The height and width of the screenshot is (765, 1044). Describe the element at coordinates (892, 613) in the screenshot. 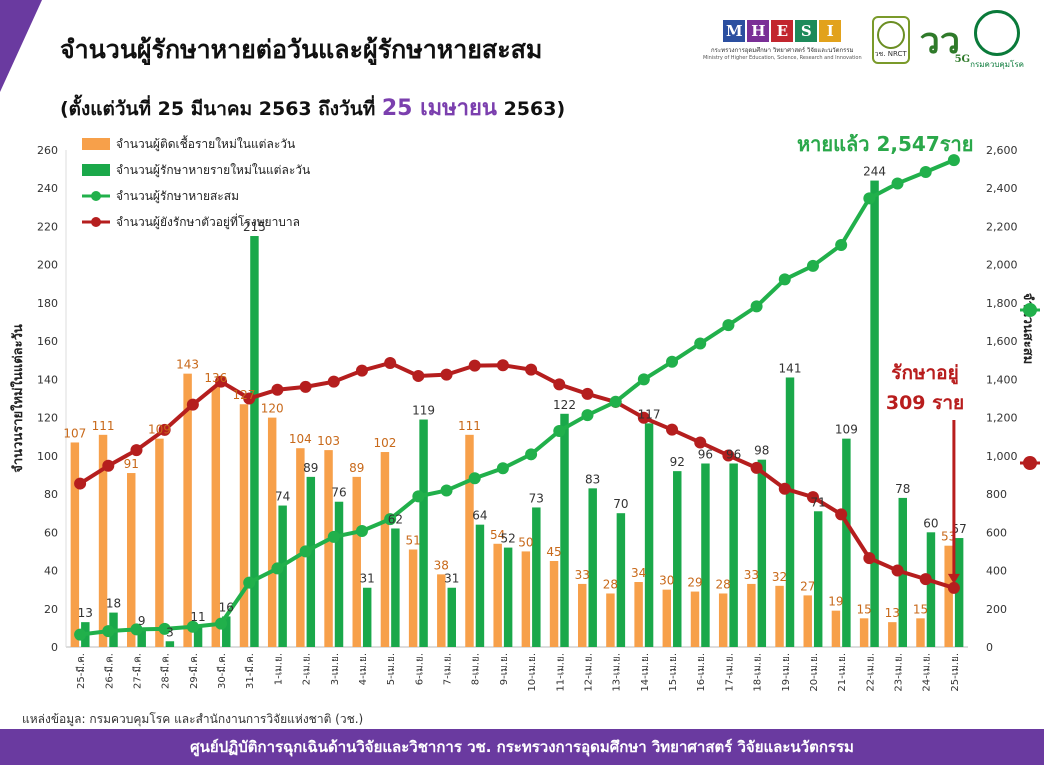

I see `data-label-new-cases: 13` at that location.